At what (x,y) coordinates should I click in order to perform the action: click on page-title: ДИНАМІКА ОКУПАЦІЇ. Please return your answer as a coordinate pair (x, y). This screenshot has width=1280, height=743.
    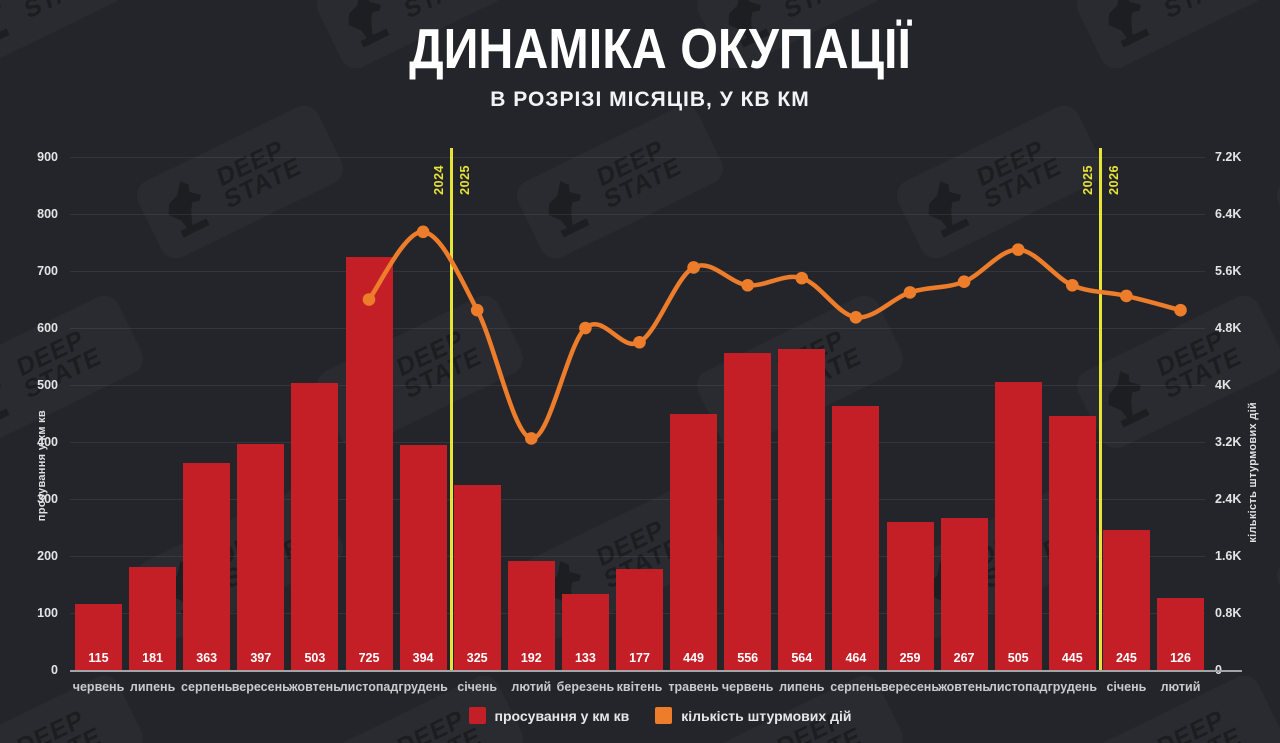
    Looking at the image, I should click on (660, 49).